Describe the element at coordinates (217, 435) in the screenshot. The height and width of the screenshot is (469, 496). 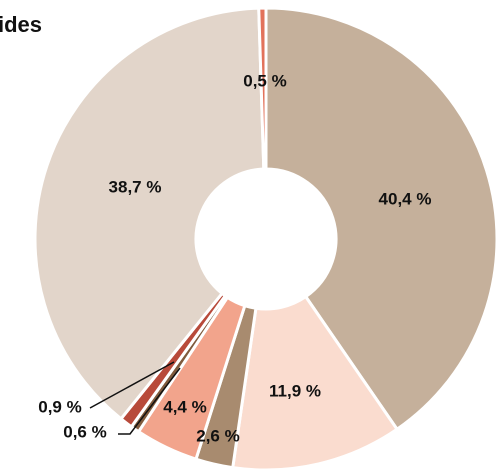
I see `data-label: 2,6 %` at that location.